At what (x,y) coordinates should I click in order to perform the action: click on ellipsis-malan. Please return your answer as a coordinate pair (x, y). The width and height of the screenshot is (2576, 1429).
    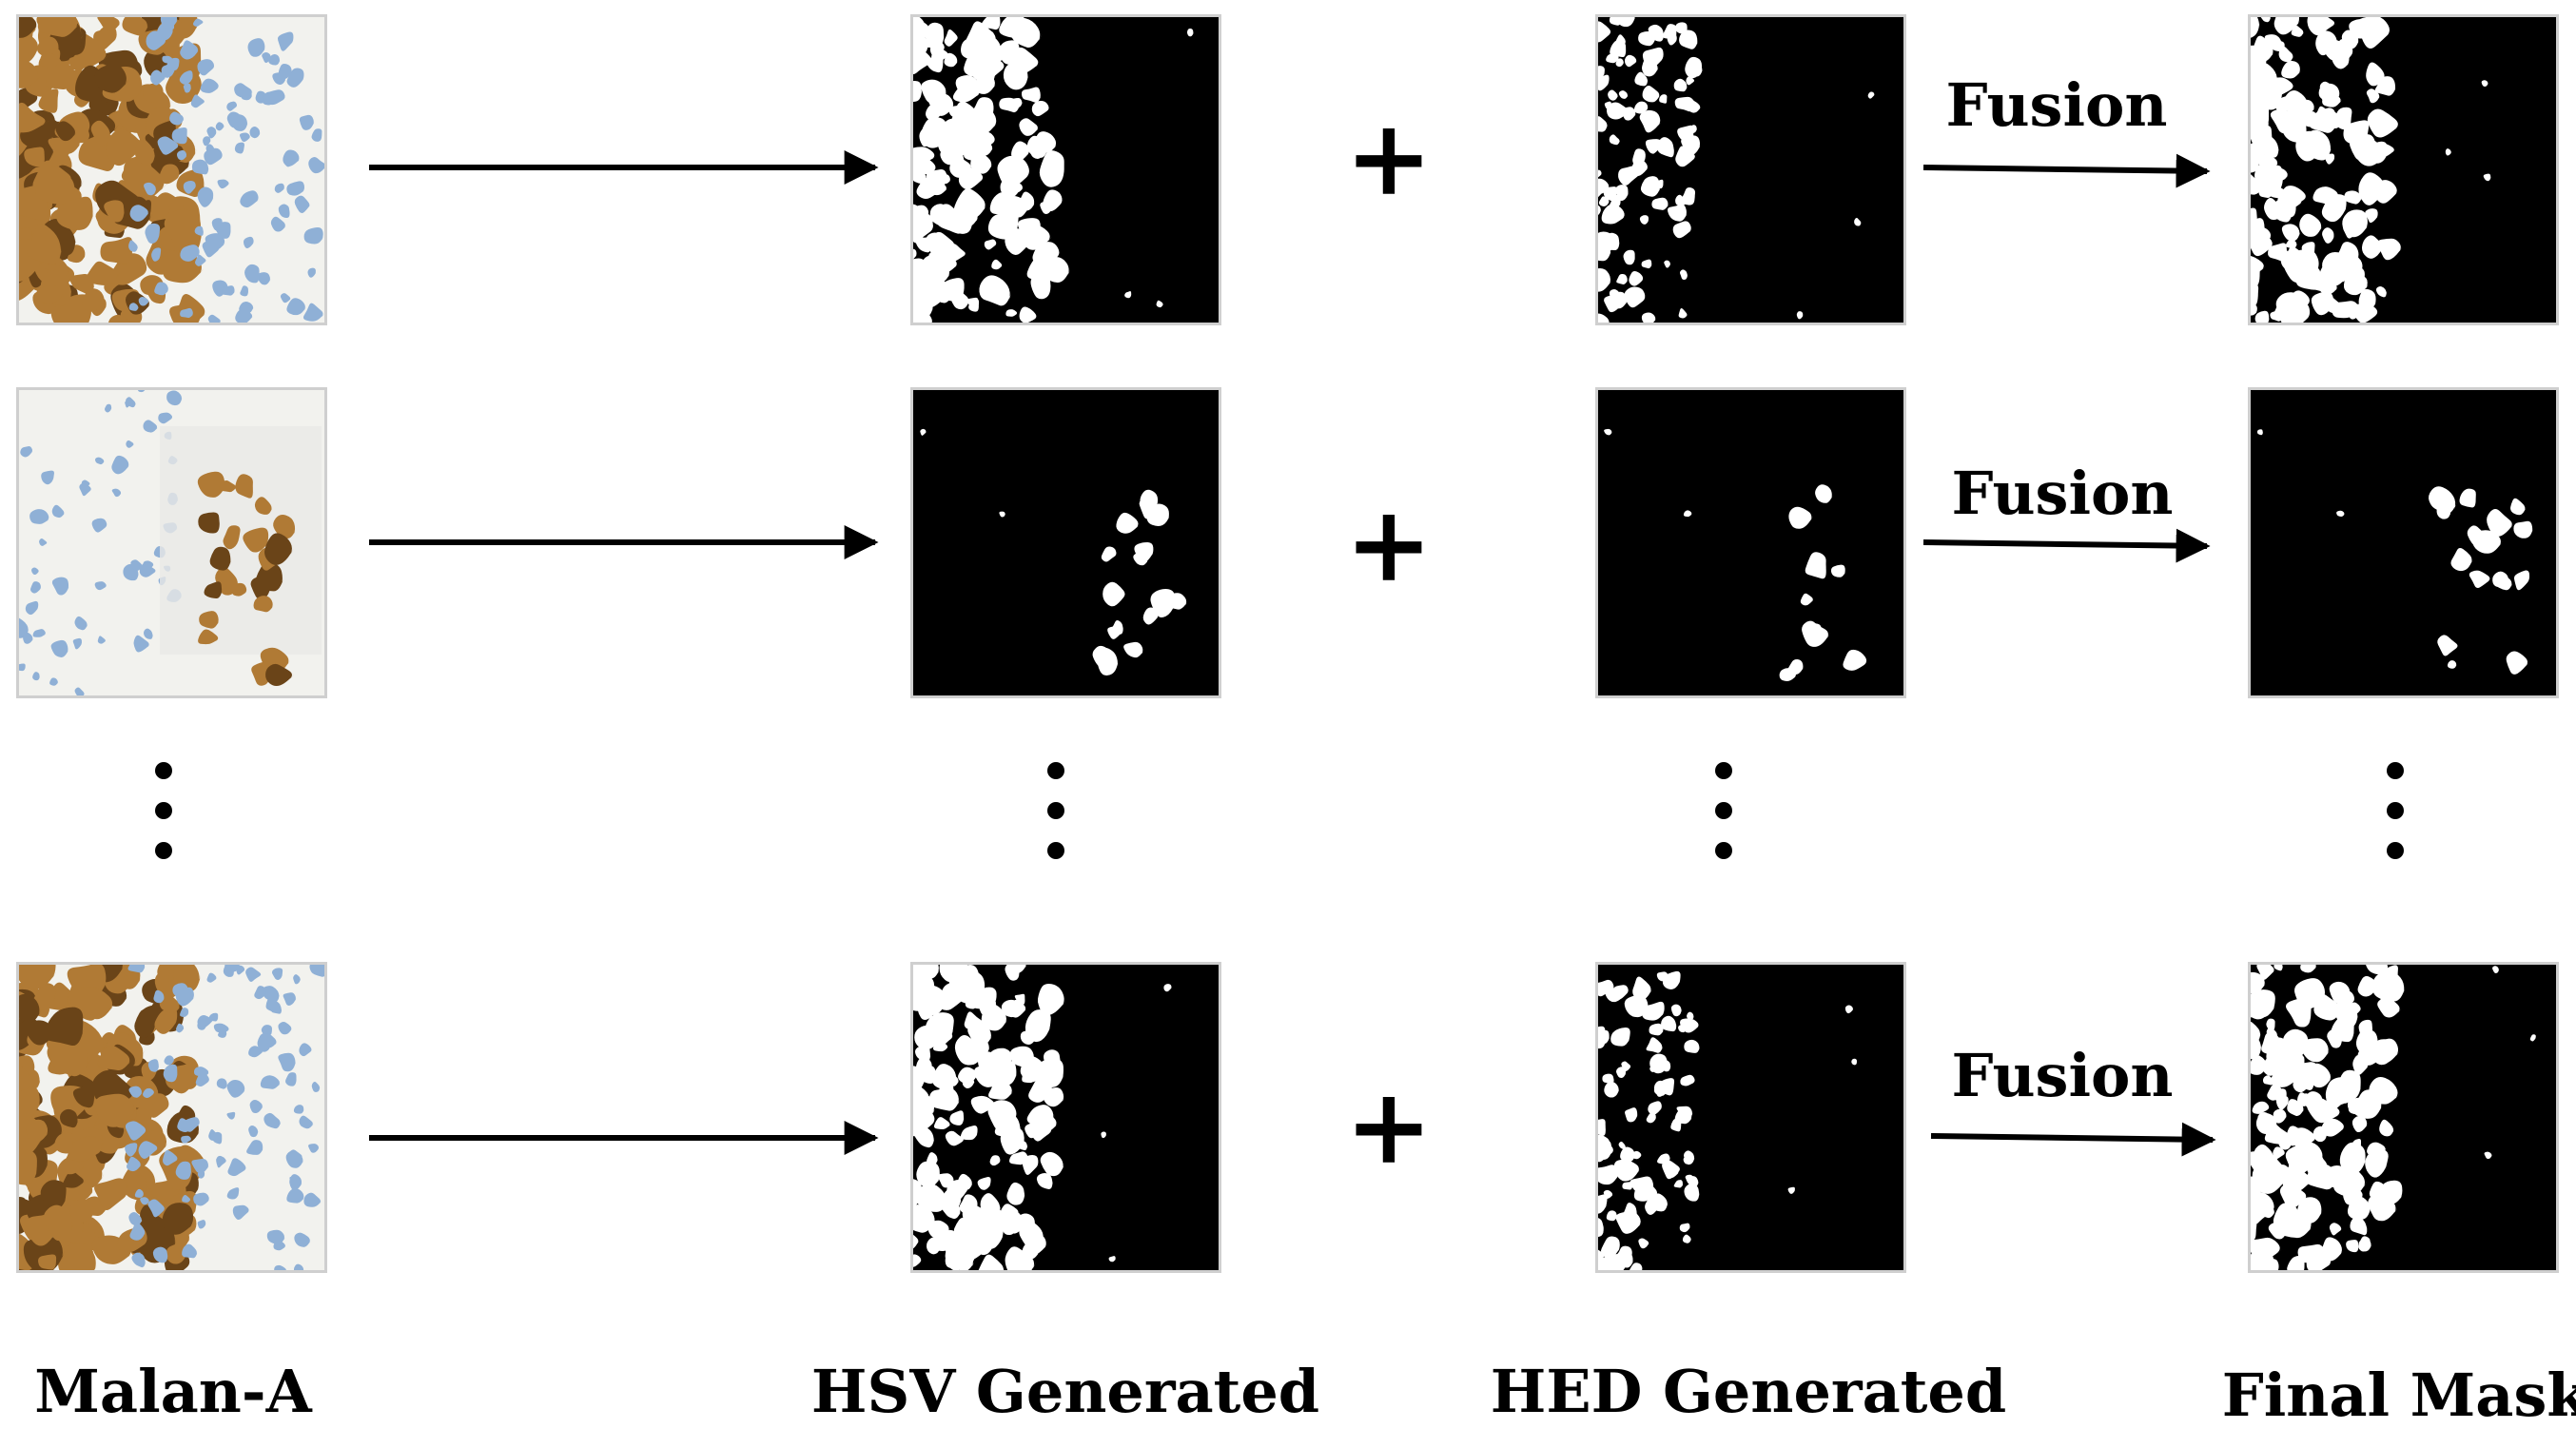
    Looking at the image, I should click on (163, 810).